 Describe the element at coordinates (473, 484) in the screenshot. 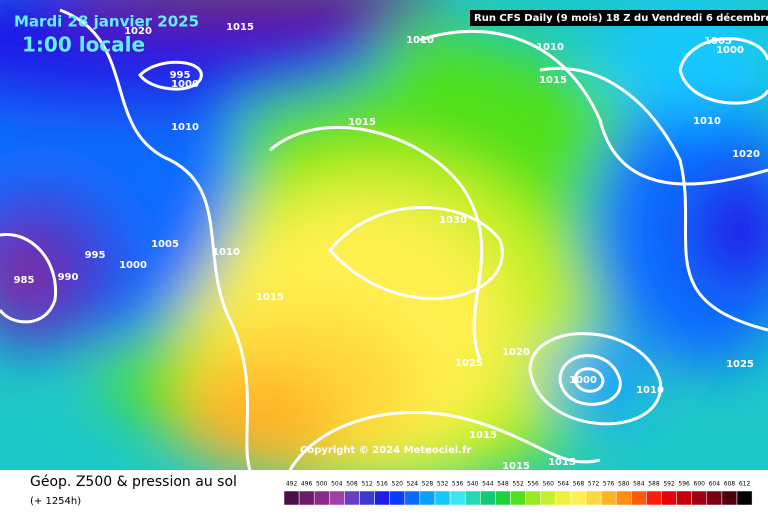

I see `colorbar-label: 540` at that location.